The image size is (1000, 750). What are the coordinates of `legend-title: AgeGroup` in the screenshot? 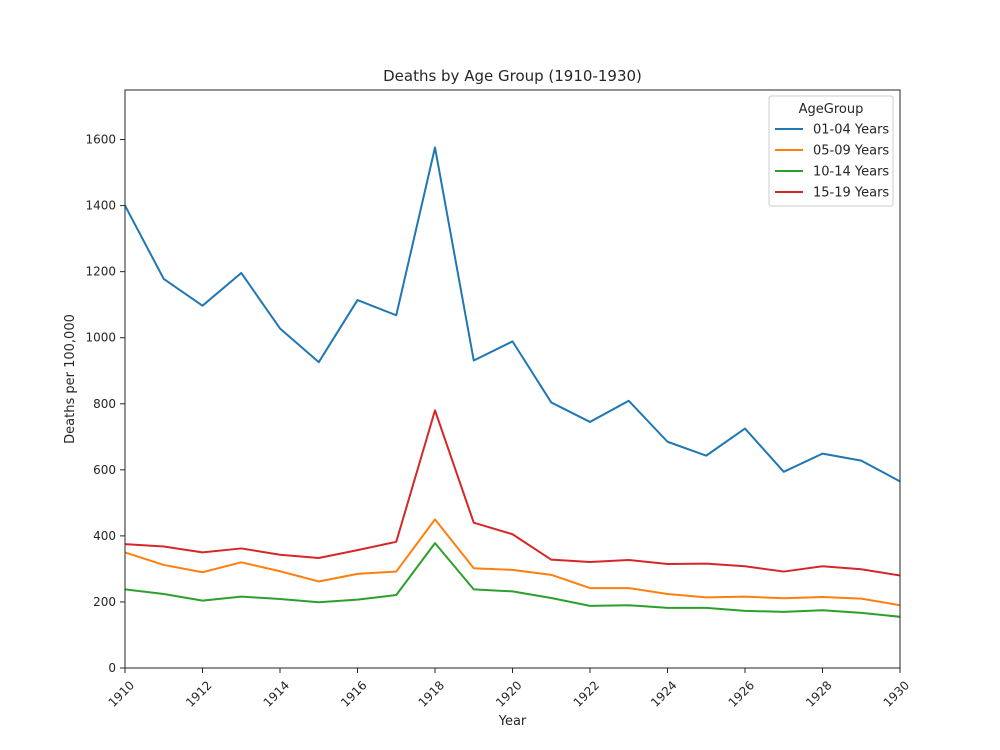 It's located at (831, 109).